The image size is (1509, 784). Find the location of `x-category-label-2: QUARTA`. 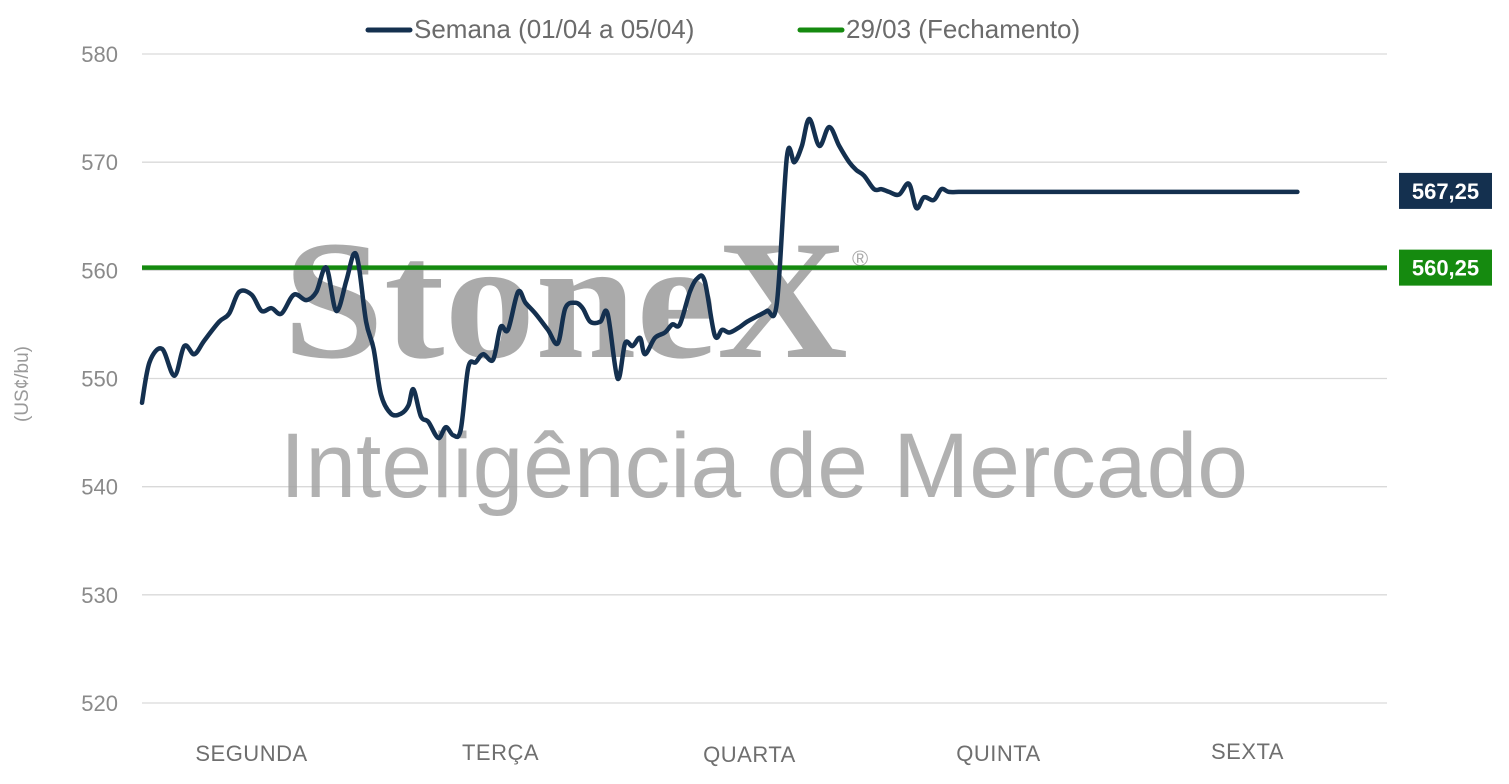

x-category-label-2: QUARTA is located at coordinates (749, 754).